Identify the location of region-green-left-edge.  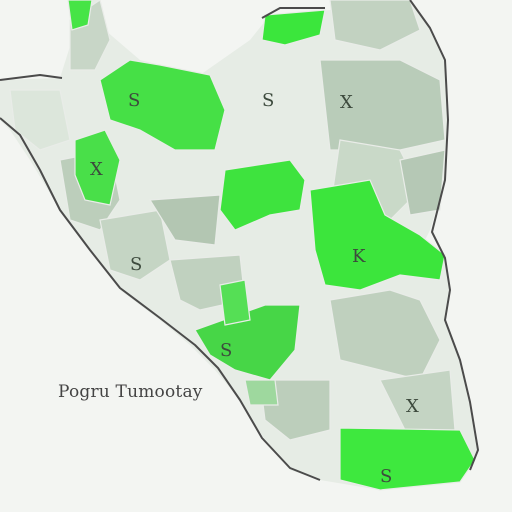
(80, 15).